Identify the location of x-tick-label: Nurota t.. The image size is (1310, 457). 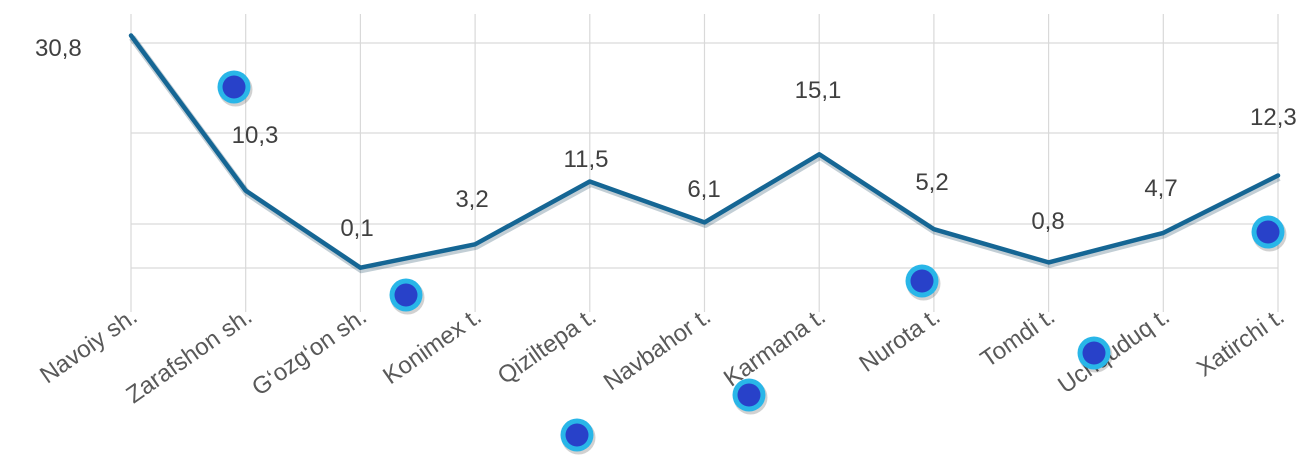
(899, 340).